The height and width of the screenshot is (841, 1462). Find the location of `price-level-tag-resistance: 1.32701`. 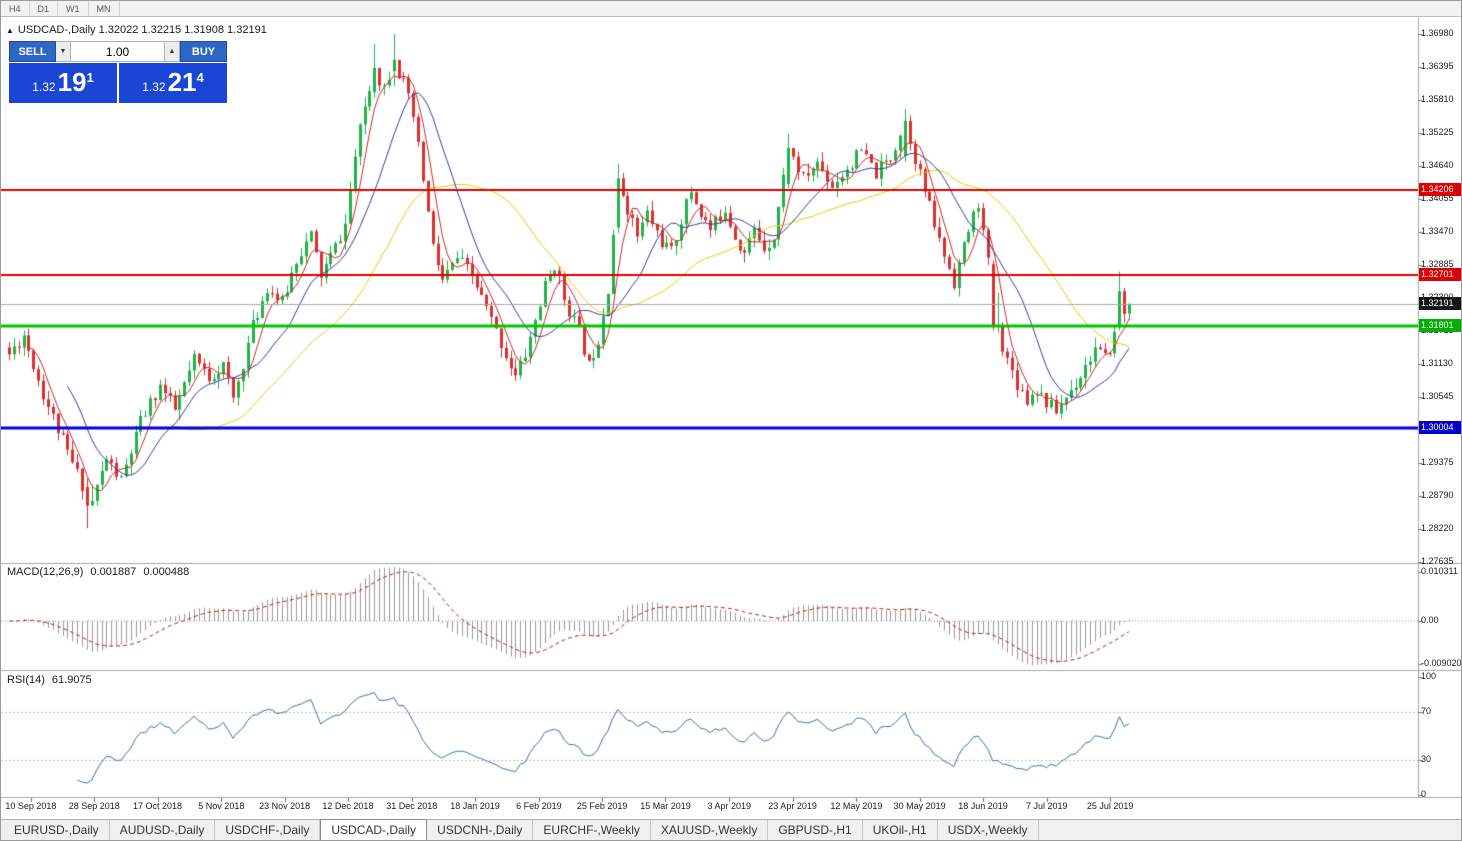

price-level-tag-resistance: 1.32701 is located at coordinates (1440, 275).